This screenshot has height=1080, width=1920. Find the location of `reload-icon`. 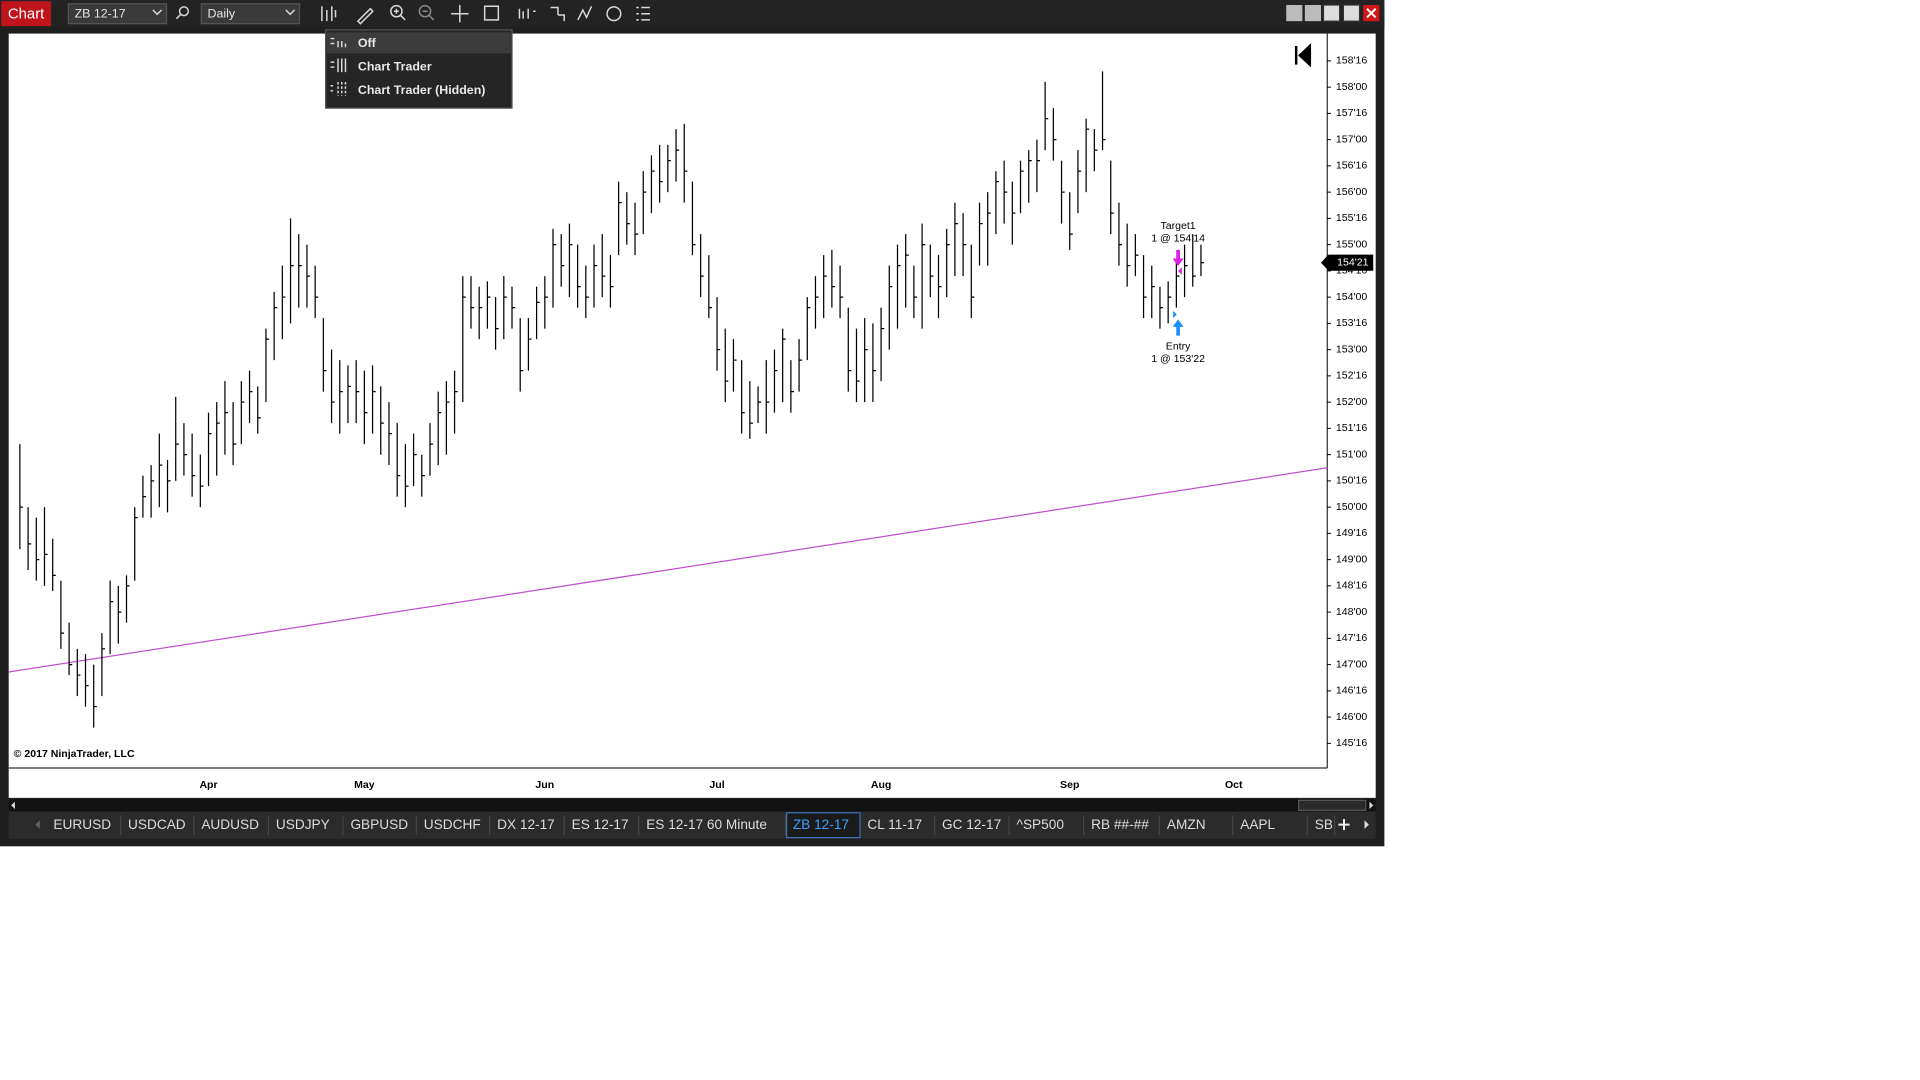

reload-icon is located at coordinates (614, 14).